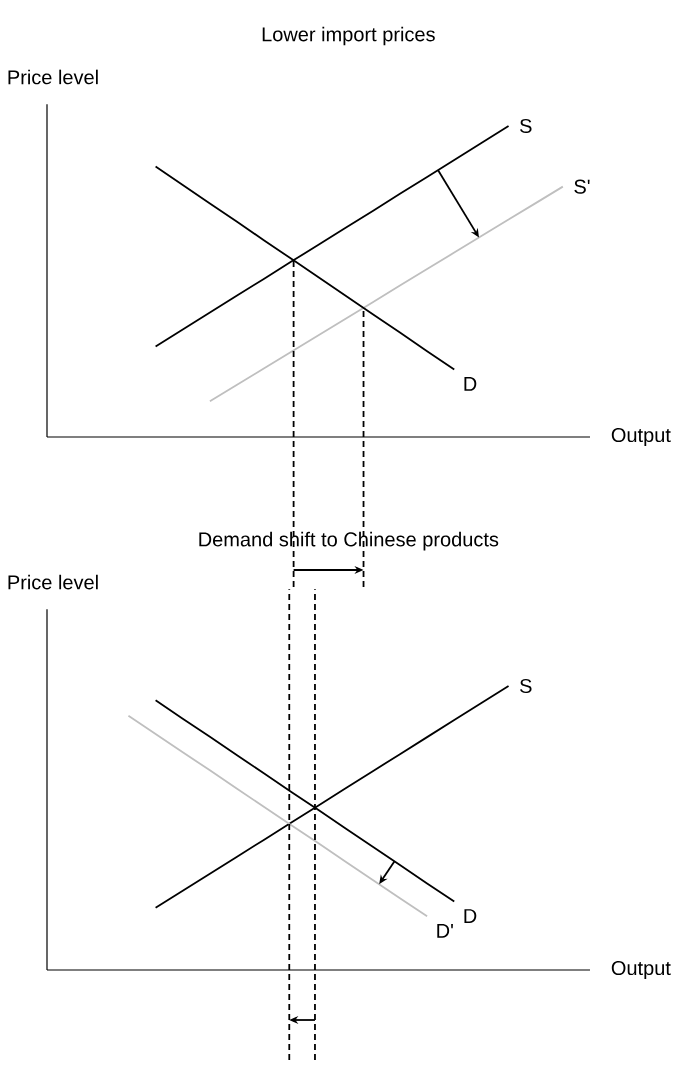 The width and height of the screenshot is (692, 1066). I want to click on chart-title: Lower import prices, so click(348, 36).